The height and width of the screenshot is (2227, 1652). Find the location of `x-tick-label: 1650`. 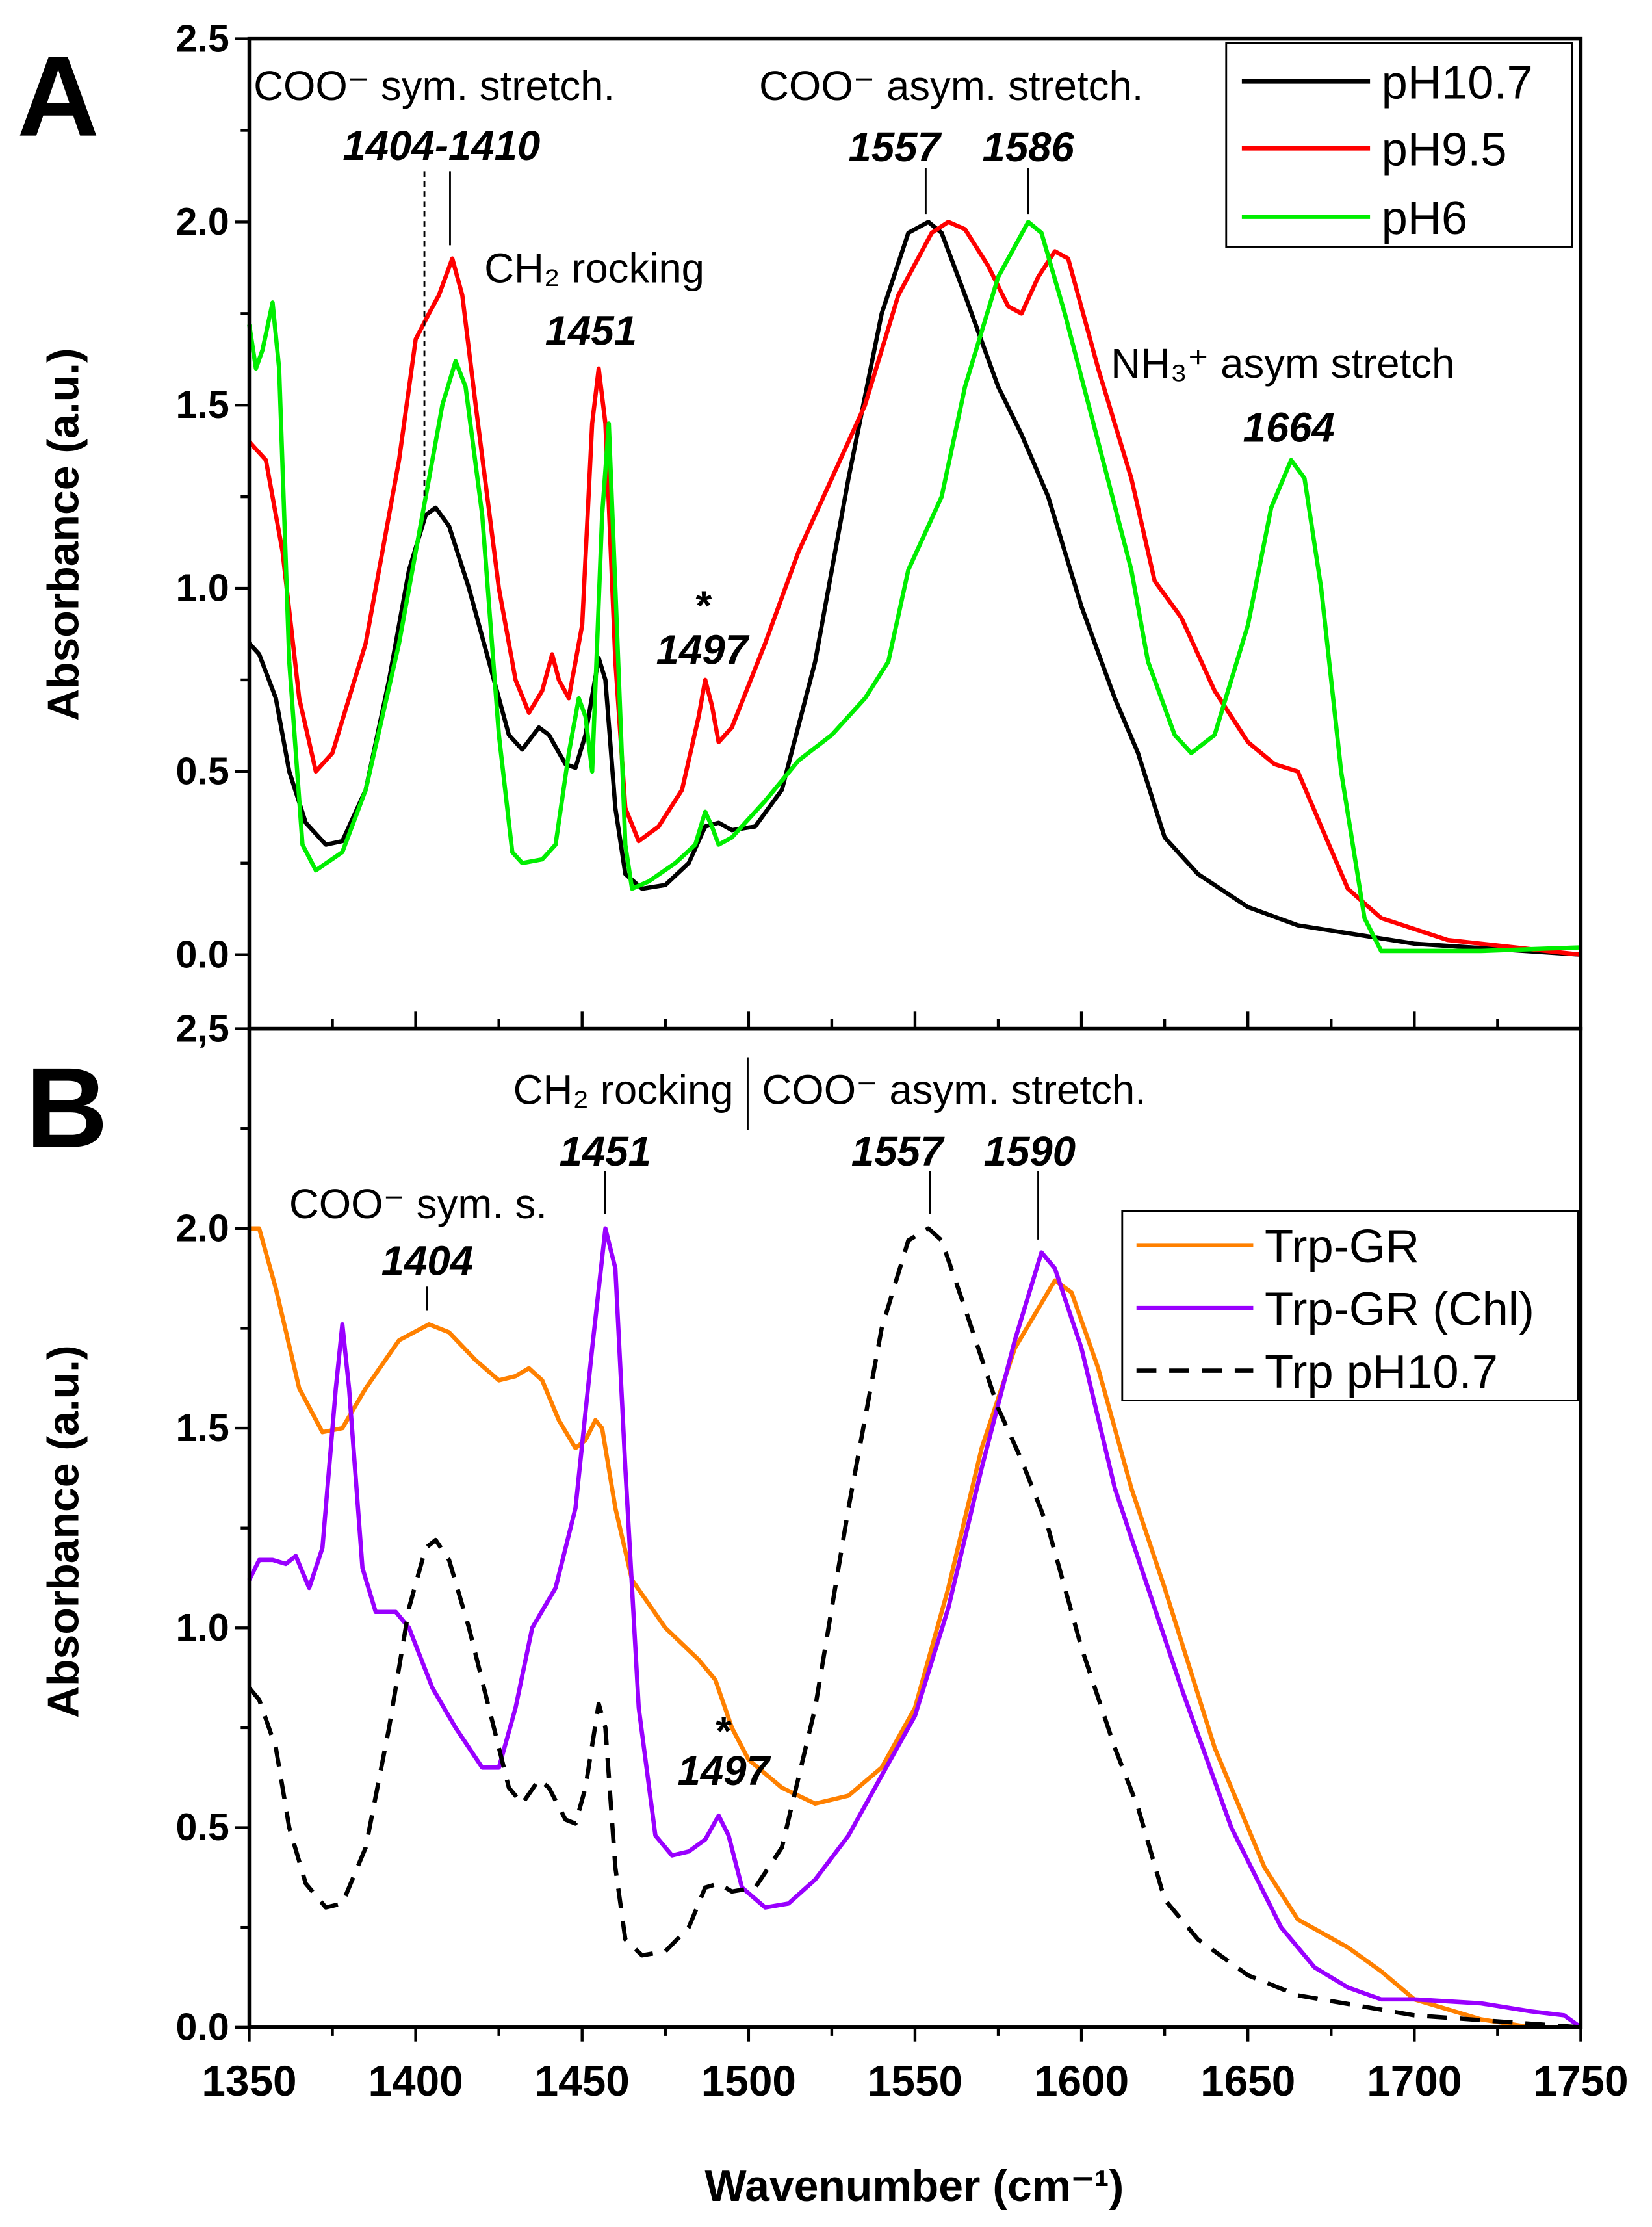

x-tick-label: 1650 is located at coordinates (1247, 2081).